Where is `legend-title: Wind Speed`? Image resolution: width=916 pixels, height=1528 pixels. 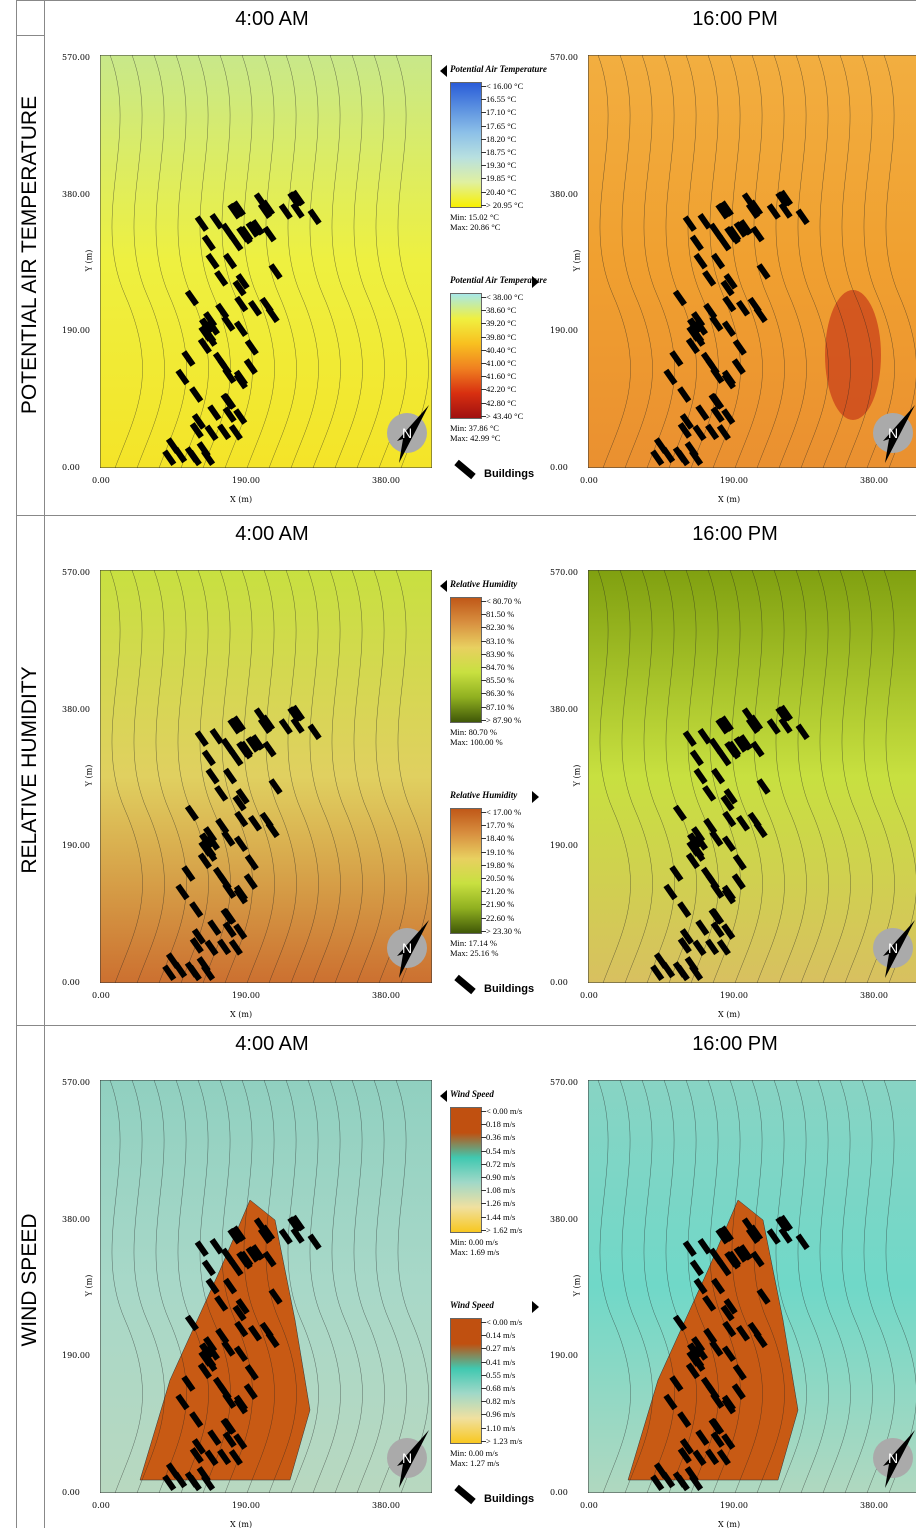 legend-title: Wind Speed is located at coordinates (472, 1094).